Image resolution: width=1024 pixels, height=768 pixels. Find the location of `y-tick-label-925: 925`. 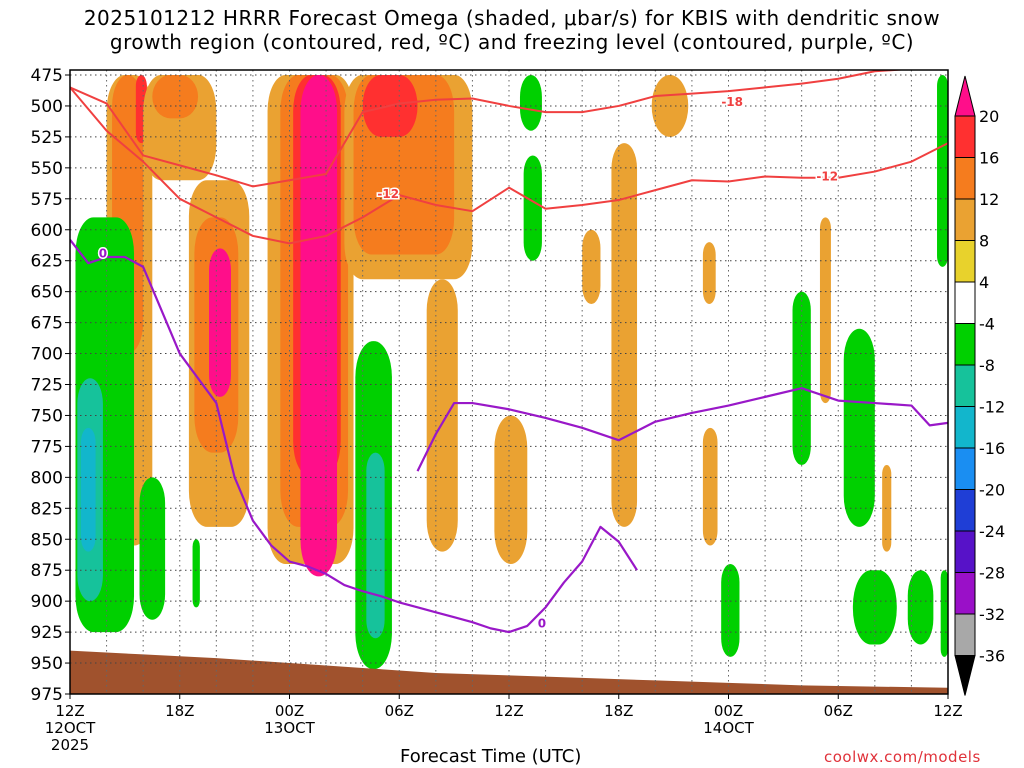

y-tick-label-925: 925 is located at coordinates (47, 633).